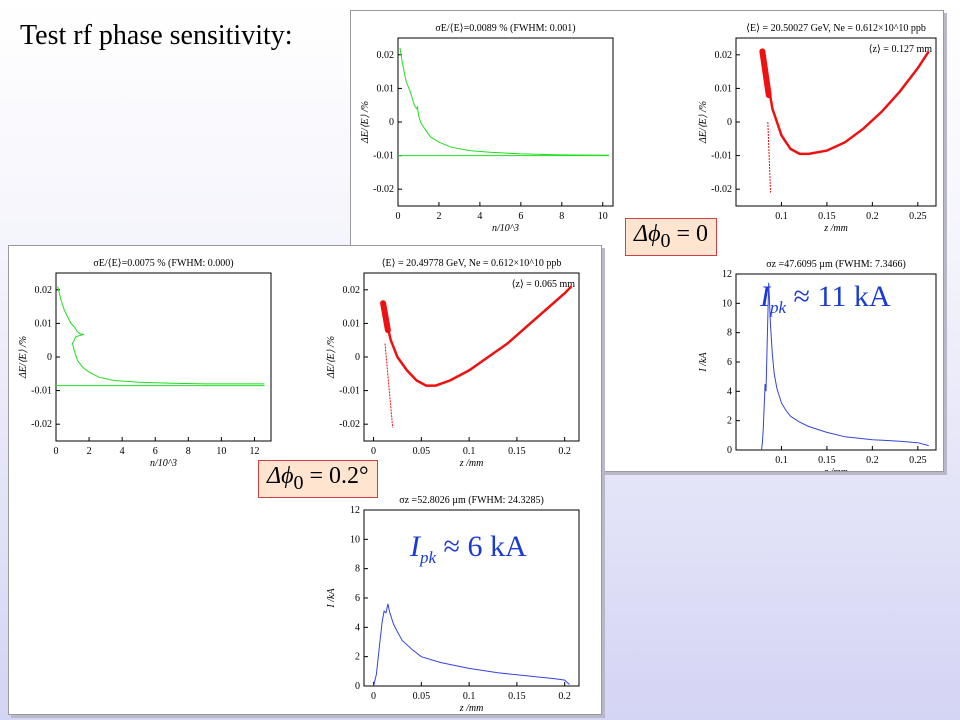 This screenshot has width=960, height=720. What do you see at coordinates (336, 476) in the screenshot?
I see `callout-value: = 0.2°` at bounding box center [336, 476].